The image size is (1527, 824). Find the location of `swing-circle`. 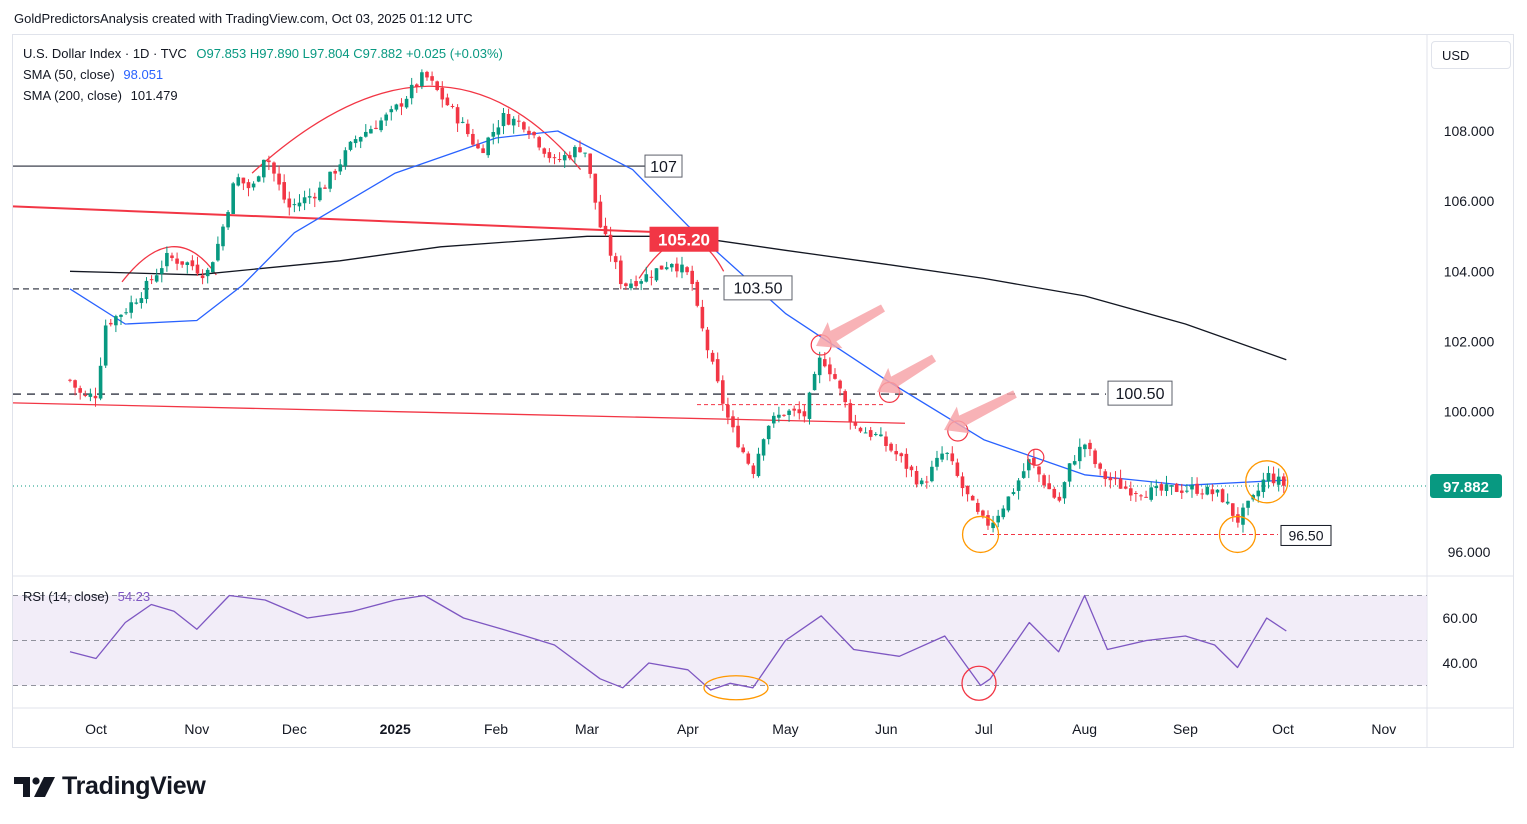

swing-circle is located at coordinates (1267, 482).